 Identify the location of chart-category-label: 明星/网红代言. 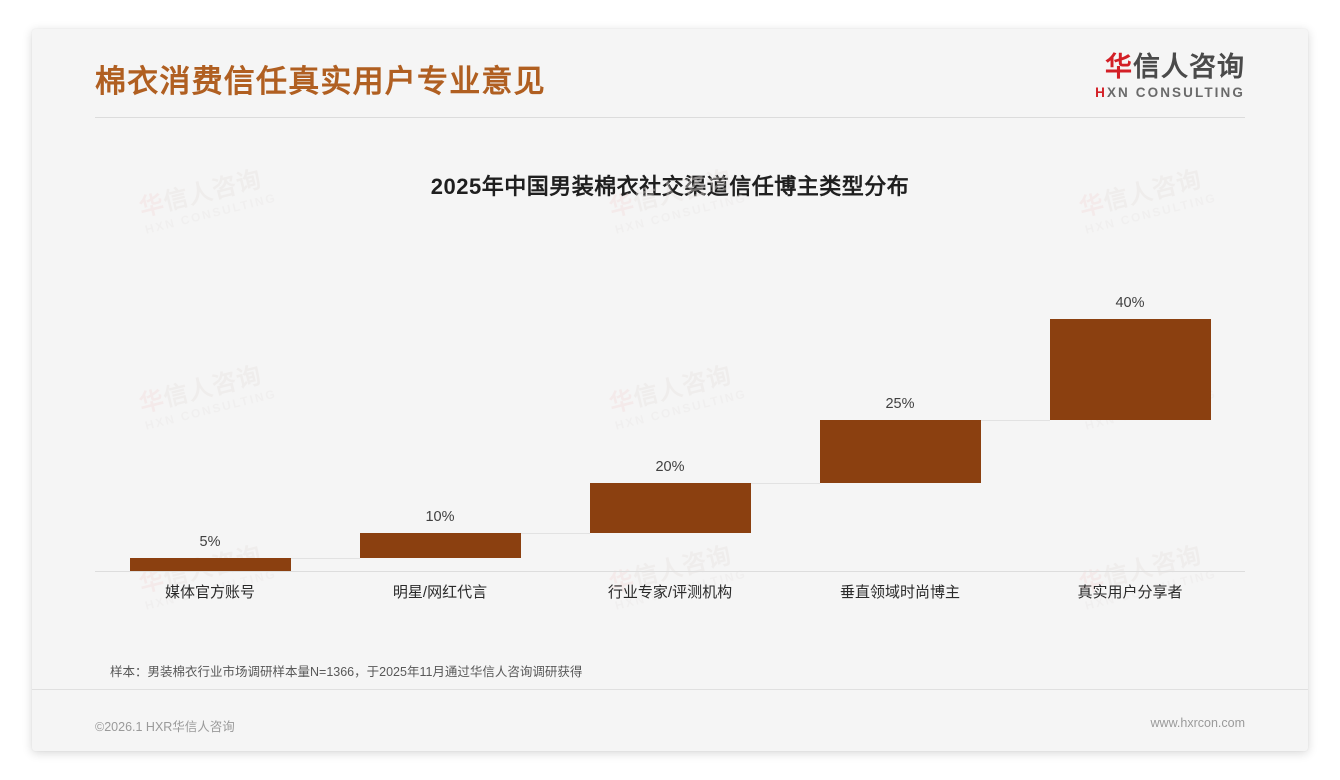
(440, 592).